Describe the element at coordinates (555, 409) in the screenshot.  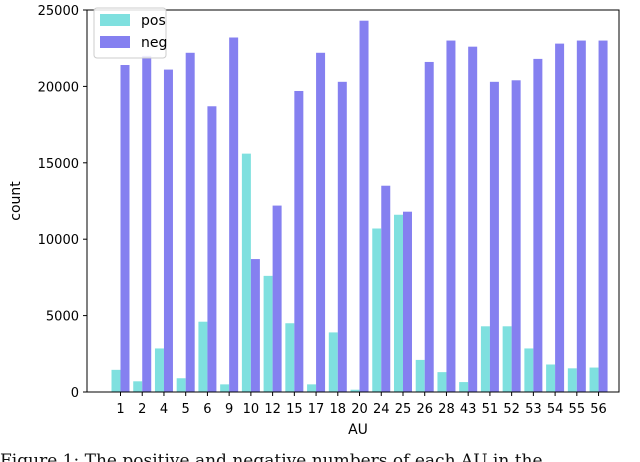
I see `x-tick-label-54: 54` at that location.